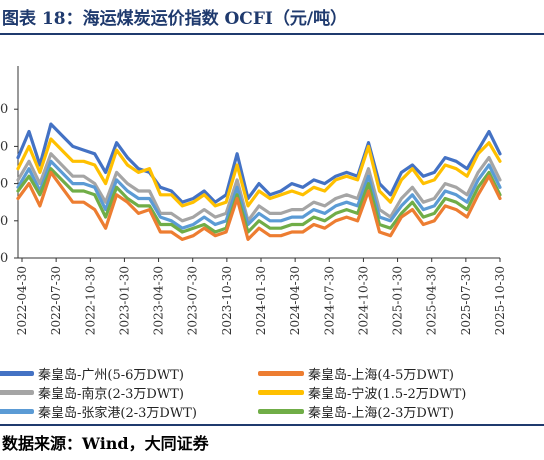 This screenshot has width=544, height=460. What do you see at coordinates (398, 300) in the screenshot?
I see `x-tick-label: 2025-01-30` at bounding box center [398, 300].